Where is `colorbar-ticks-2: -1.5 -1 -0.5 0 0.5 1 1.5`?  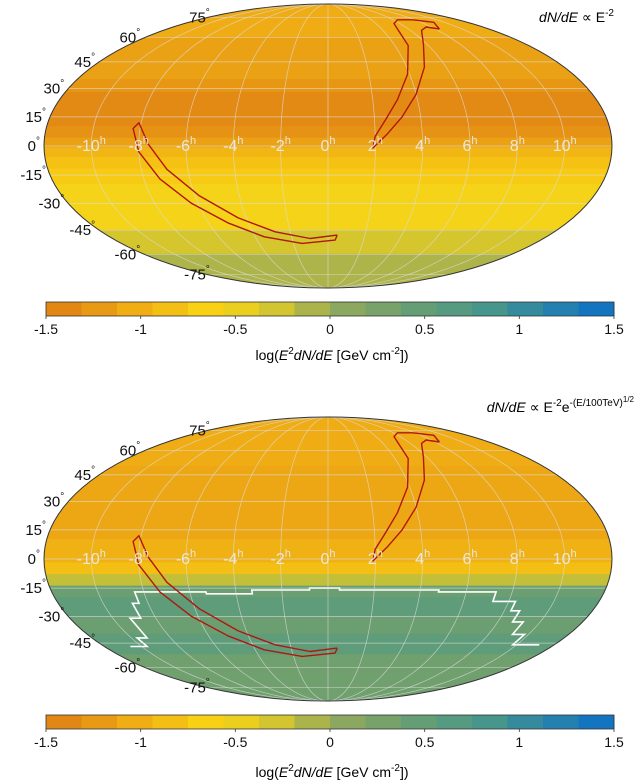
colorbar-ticks-2: -1.5 -1 -0.5 0 0.5 1 1.5 is located at coordinates (329, 739).